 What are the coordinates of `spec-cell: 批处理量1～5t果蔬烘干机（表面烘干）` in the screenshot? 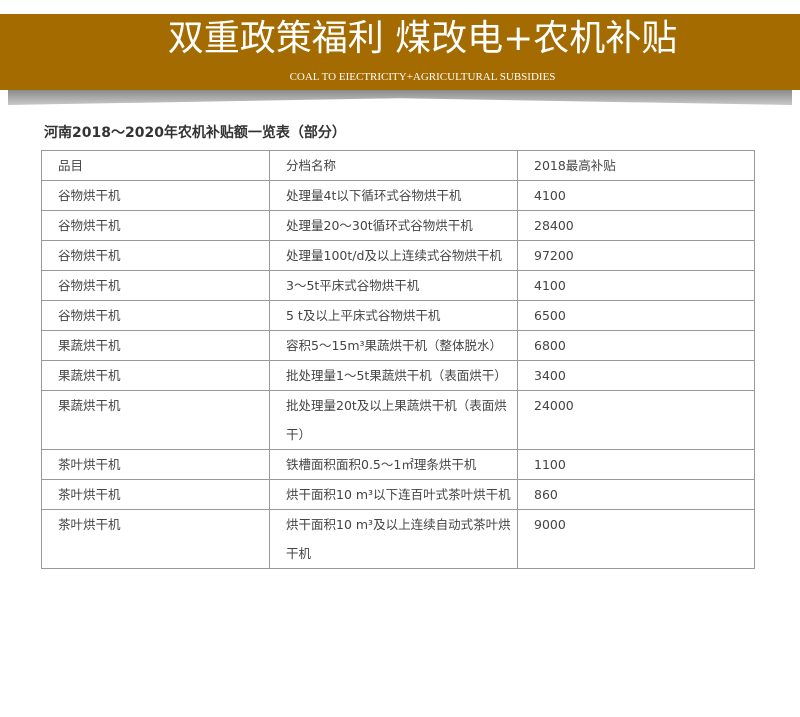 It's located at (393, 375).